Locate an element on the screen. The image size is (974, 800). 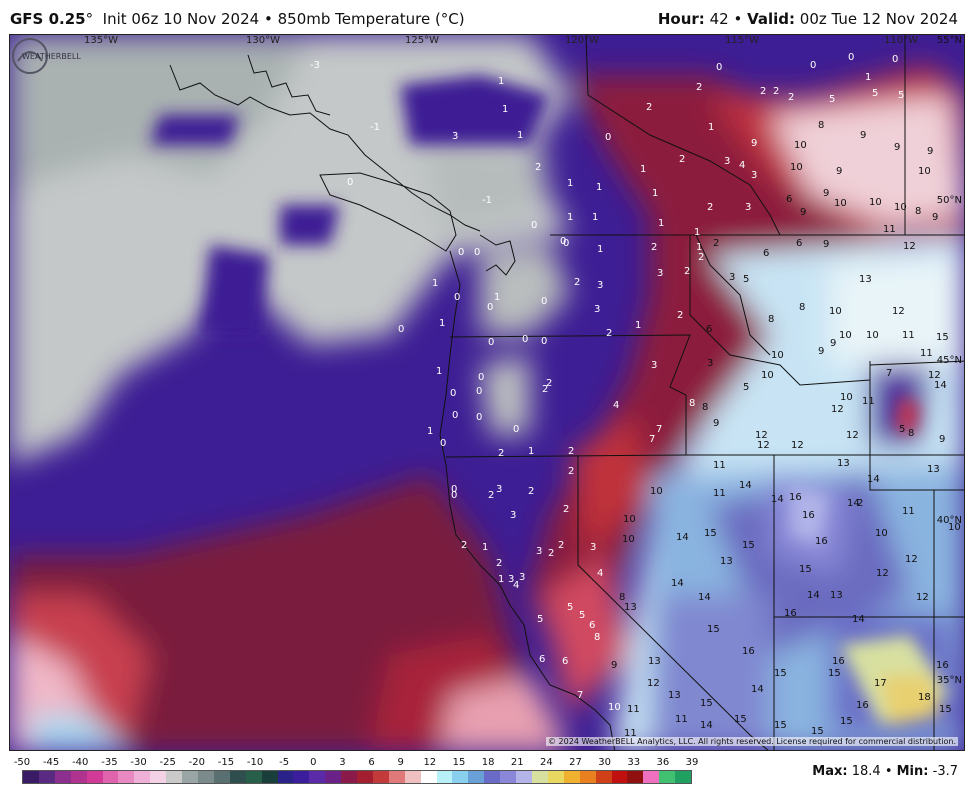
lon-label: 120°W is located at coordinates (582, 40).